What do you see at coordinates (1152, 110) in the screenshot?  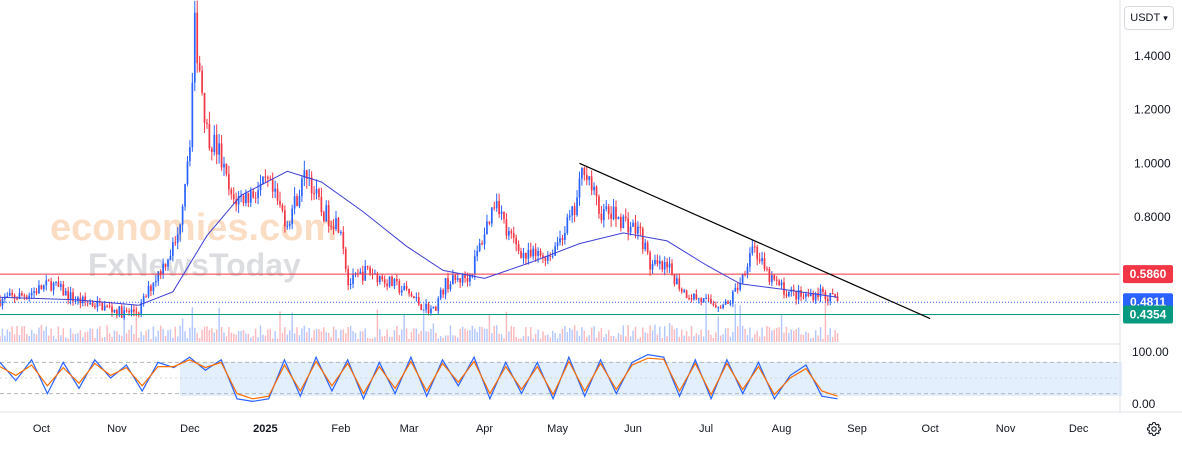 I see `price-tick-label: 1.2000` at bounding box center [1152, 110].